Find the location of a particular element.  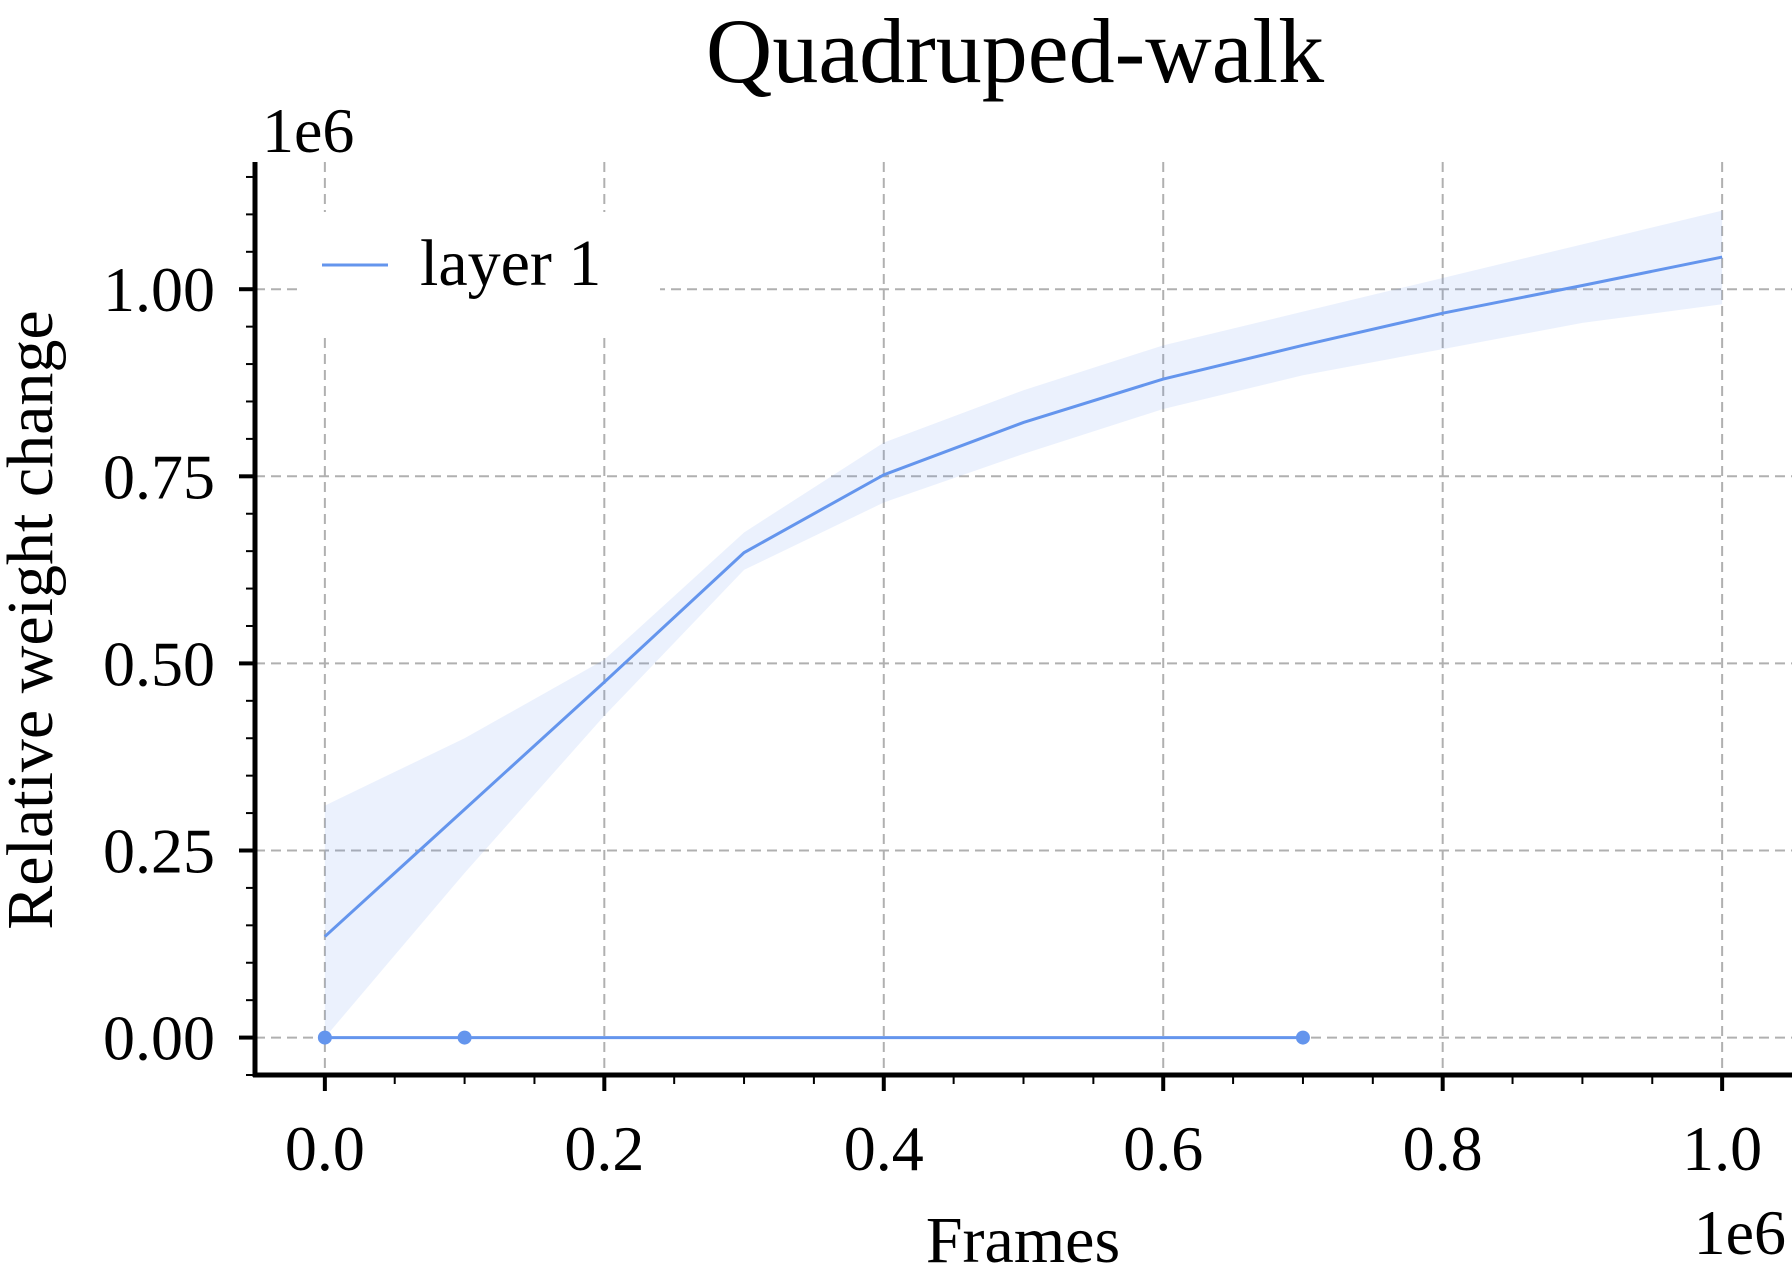

x-tick-label-3: 0.6 is located at coordinates (1163, 1148).